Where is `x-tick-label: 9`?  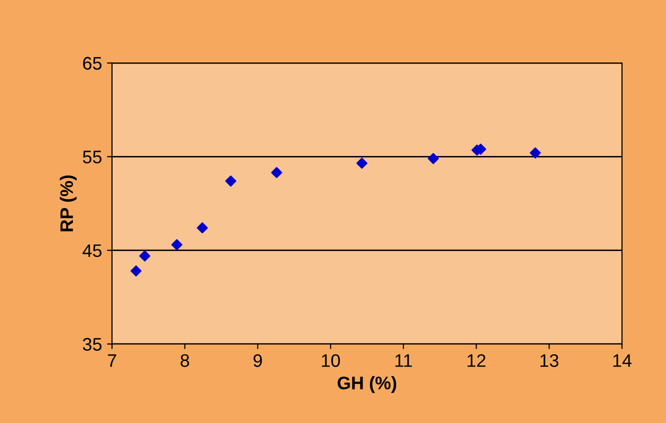 x-tick-label: 9 is located at coordinates (258, 360).